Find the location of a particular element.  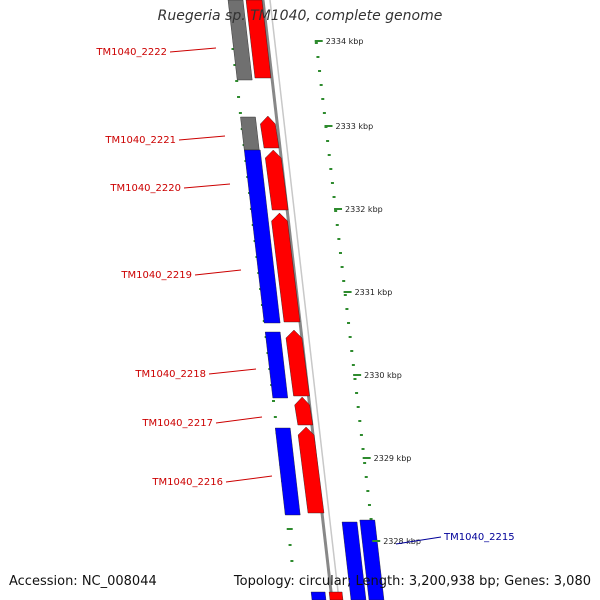

scale-tick-label: 2331 kbp is located at coordinates (374, 292).